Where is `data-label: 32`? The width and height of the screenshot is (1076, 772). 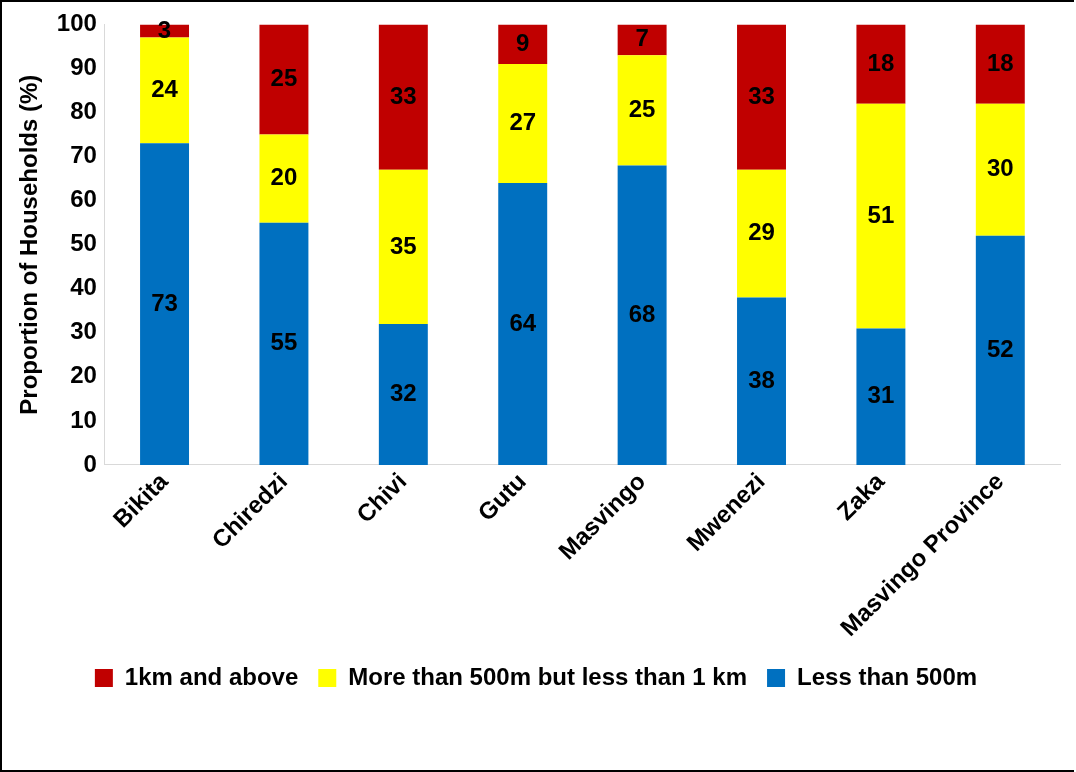
data-label: 32 is located at coordinates (403, 393).